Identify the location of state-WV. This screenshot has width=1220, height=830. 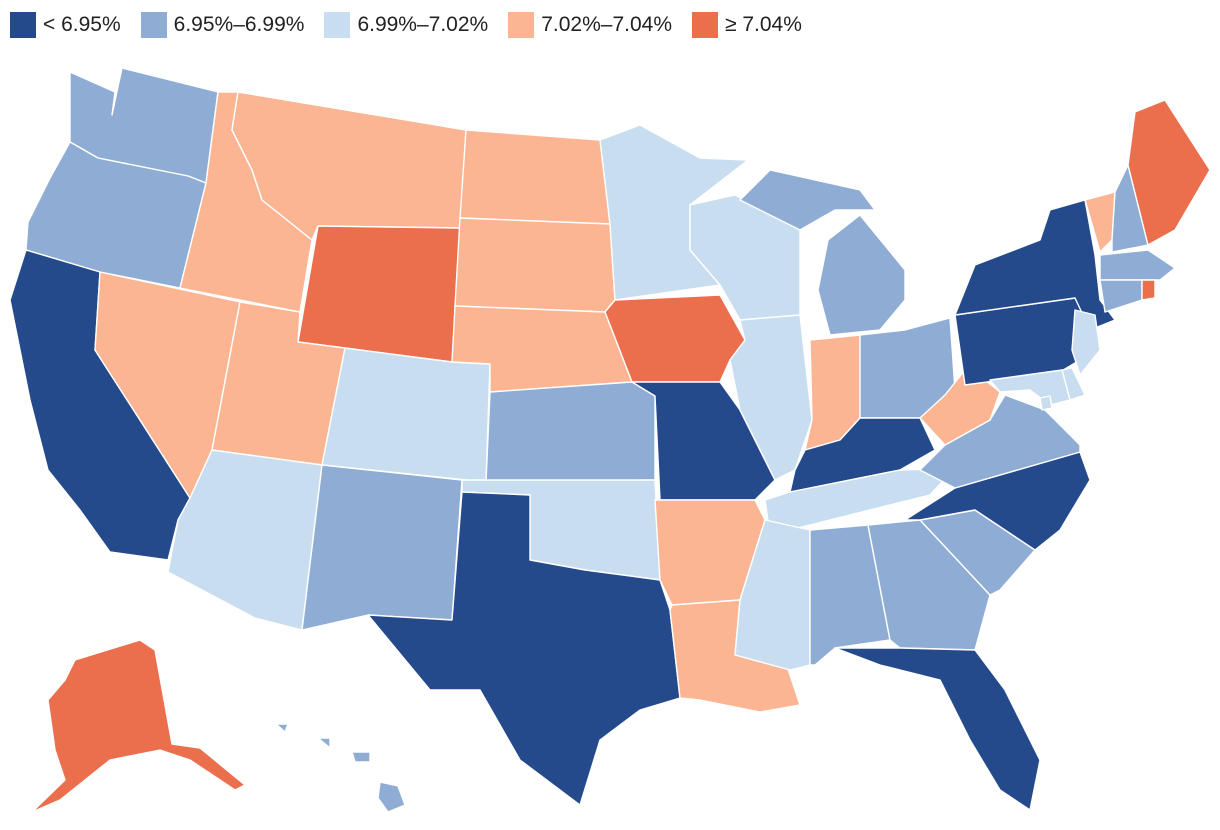
(960, 407).